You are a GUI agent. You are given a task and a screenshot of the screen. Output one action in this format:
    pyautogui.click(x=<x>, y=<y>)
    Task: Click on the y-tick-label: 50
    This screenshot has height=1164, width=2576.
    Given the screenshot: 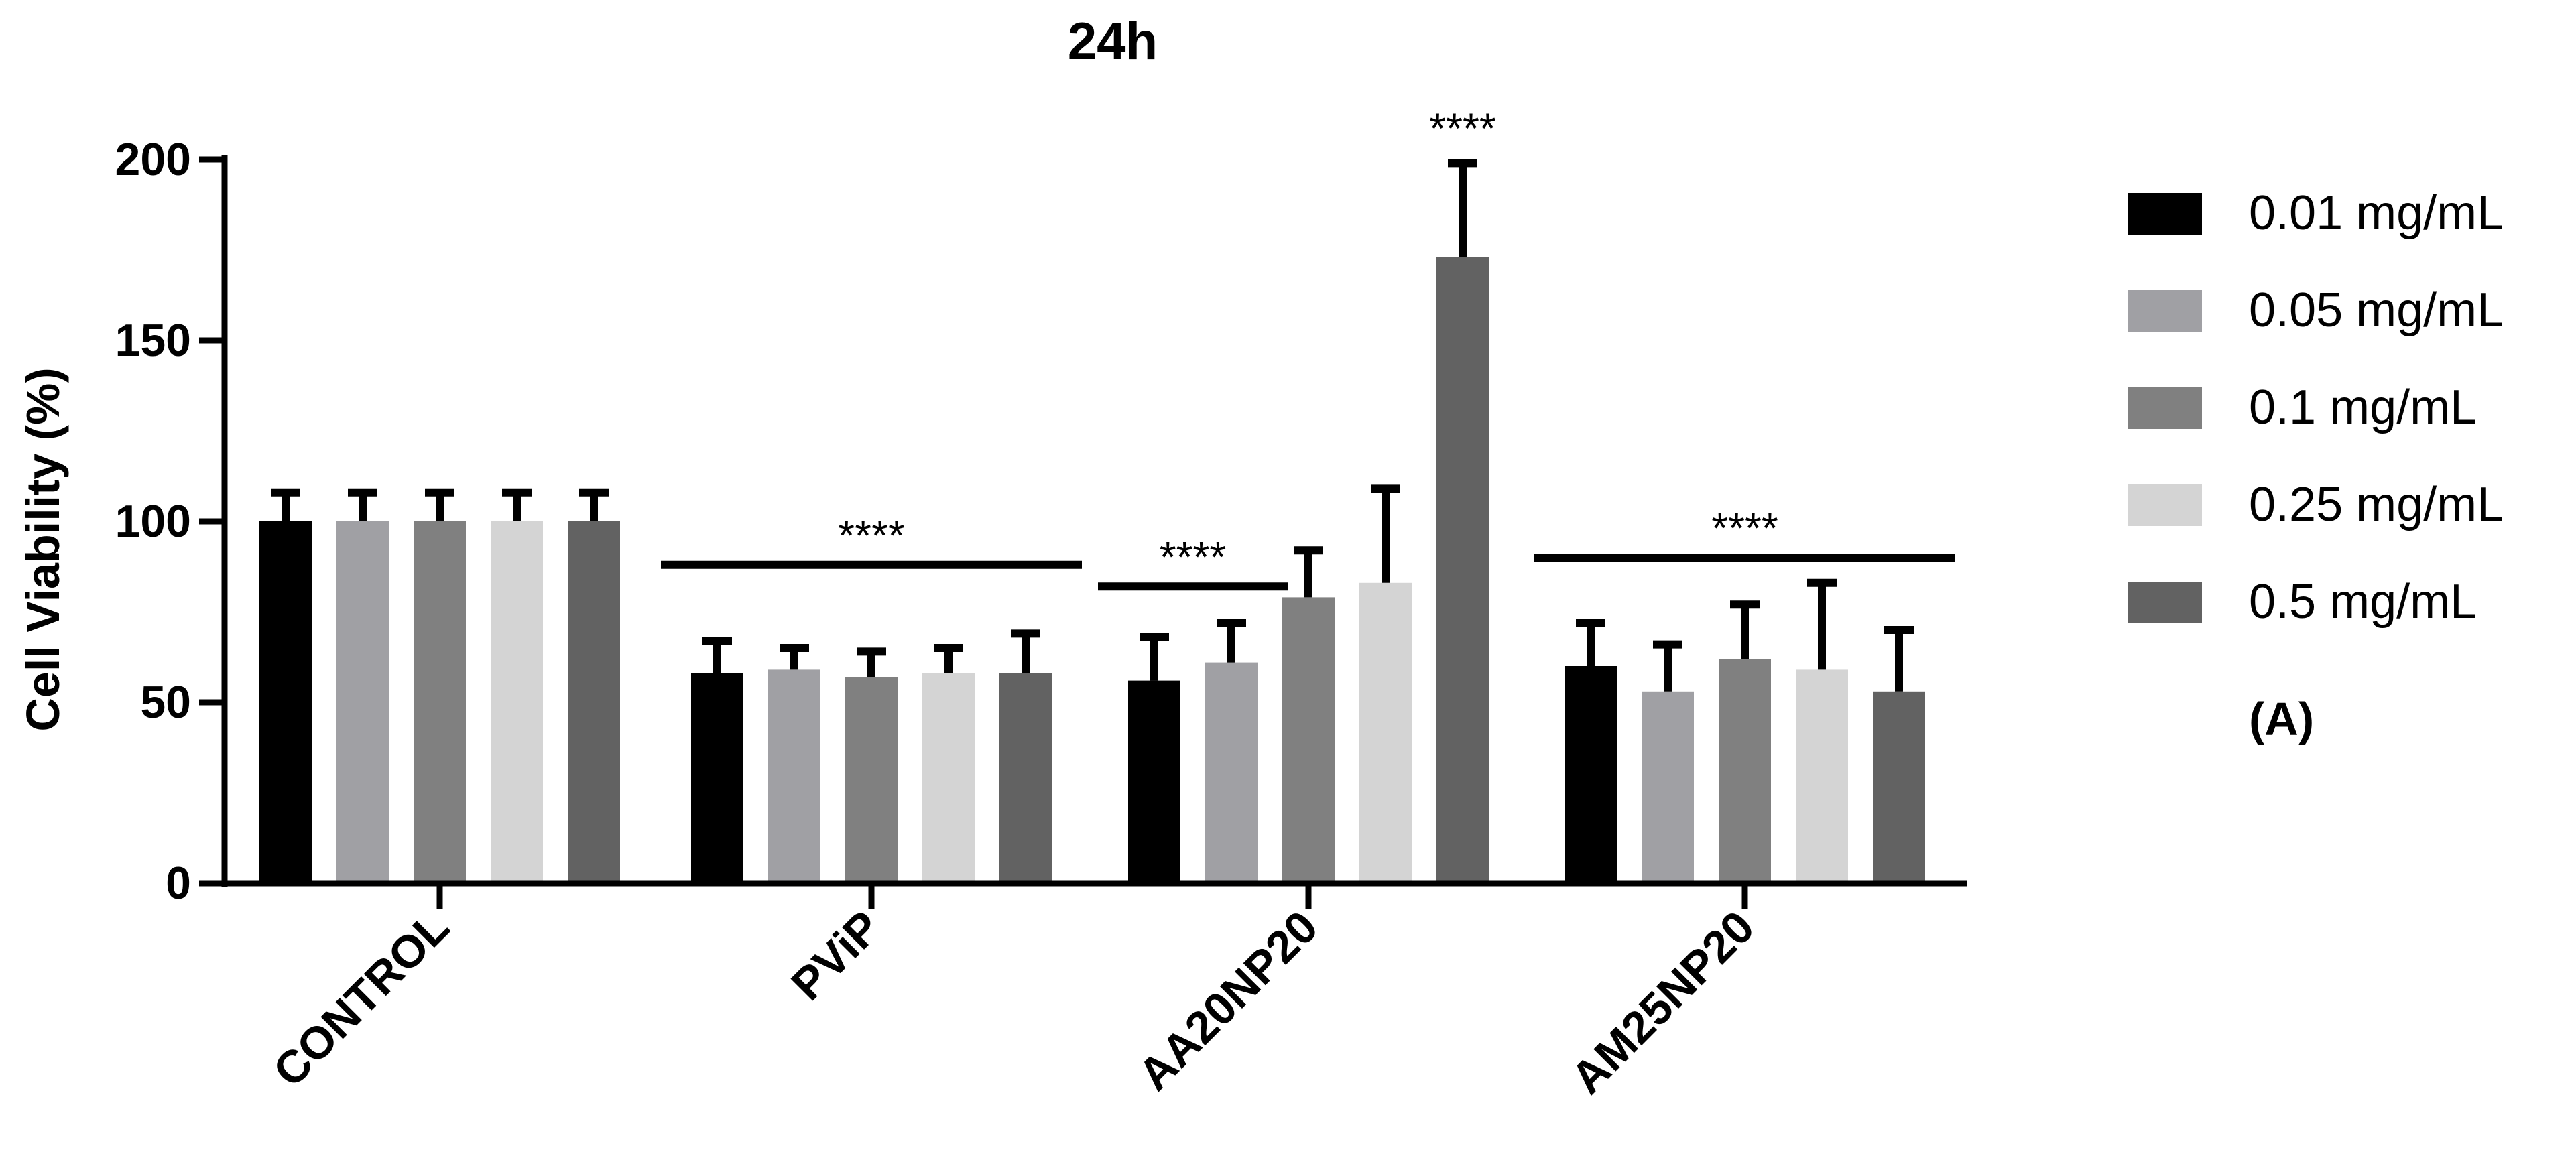 What is the action you would take?
    pyautogui.click(x=166, y=702)
    